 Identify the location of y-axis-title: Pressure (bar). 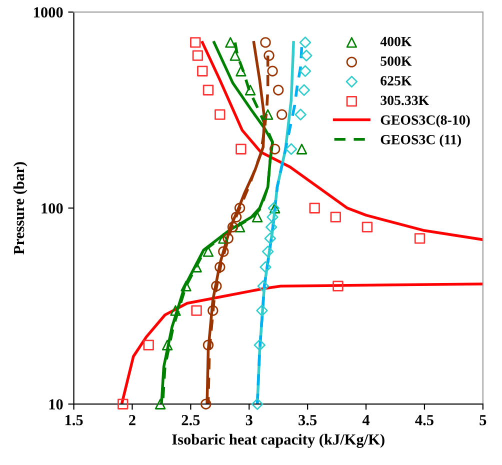
(20, 208).